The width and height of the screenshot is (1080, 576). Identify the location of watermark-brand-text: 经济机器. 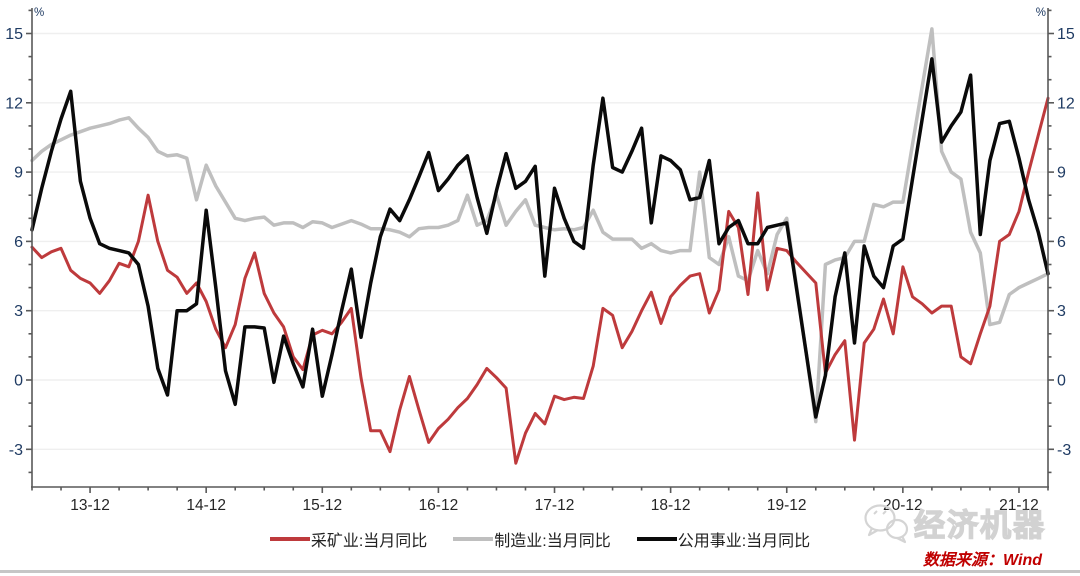
(979, 525).